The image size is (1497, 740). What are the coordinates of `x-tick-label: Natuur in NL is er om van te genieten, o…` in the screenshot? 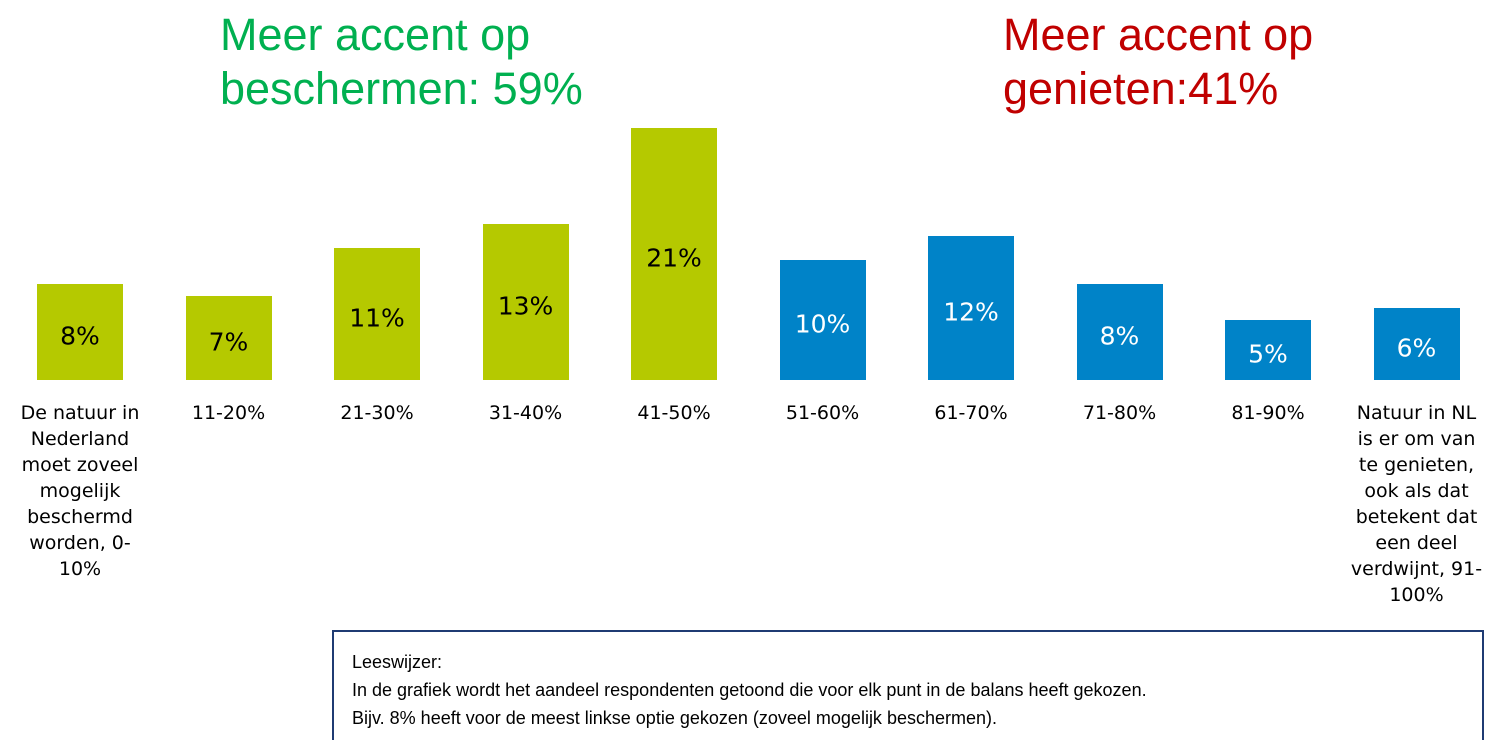 It's located at (1416, 504).